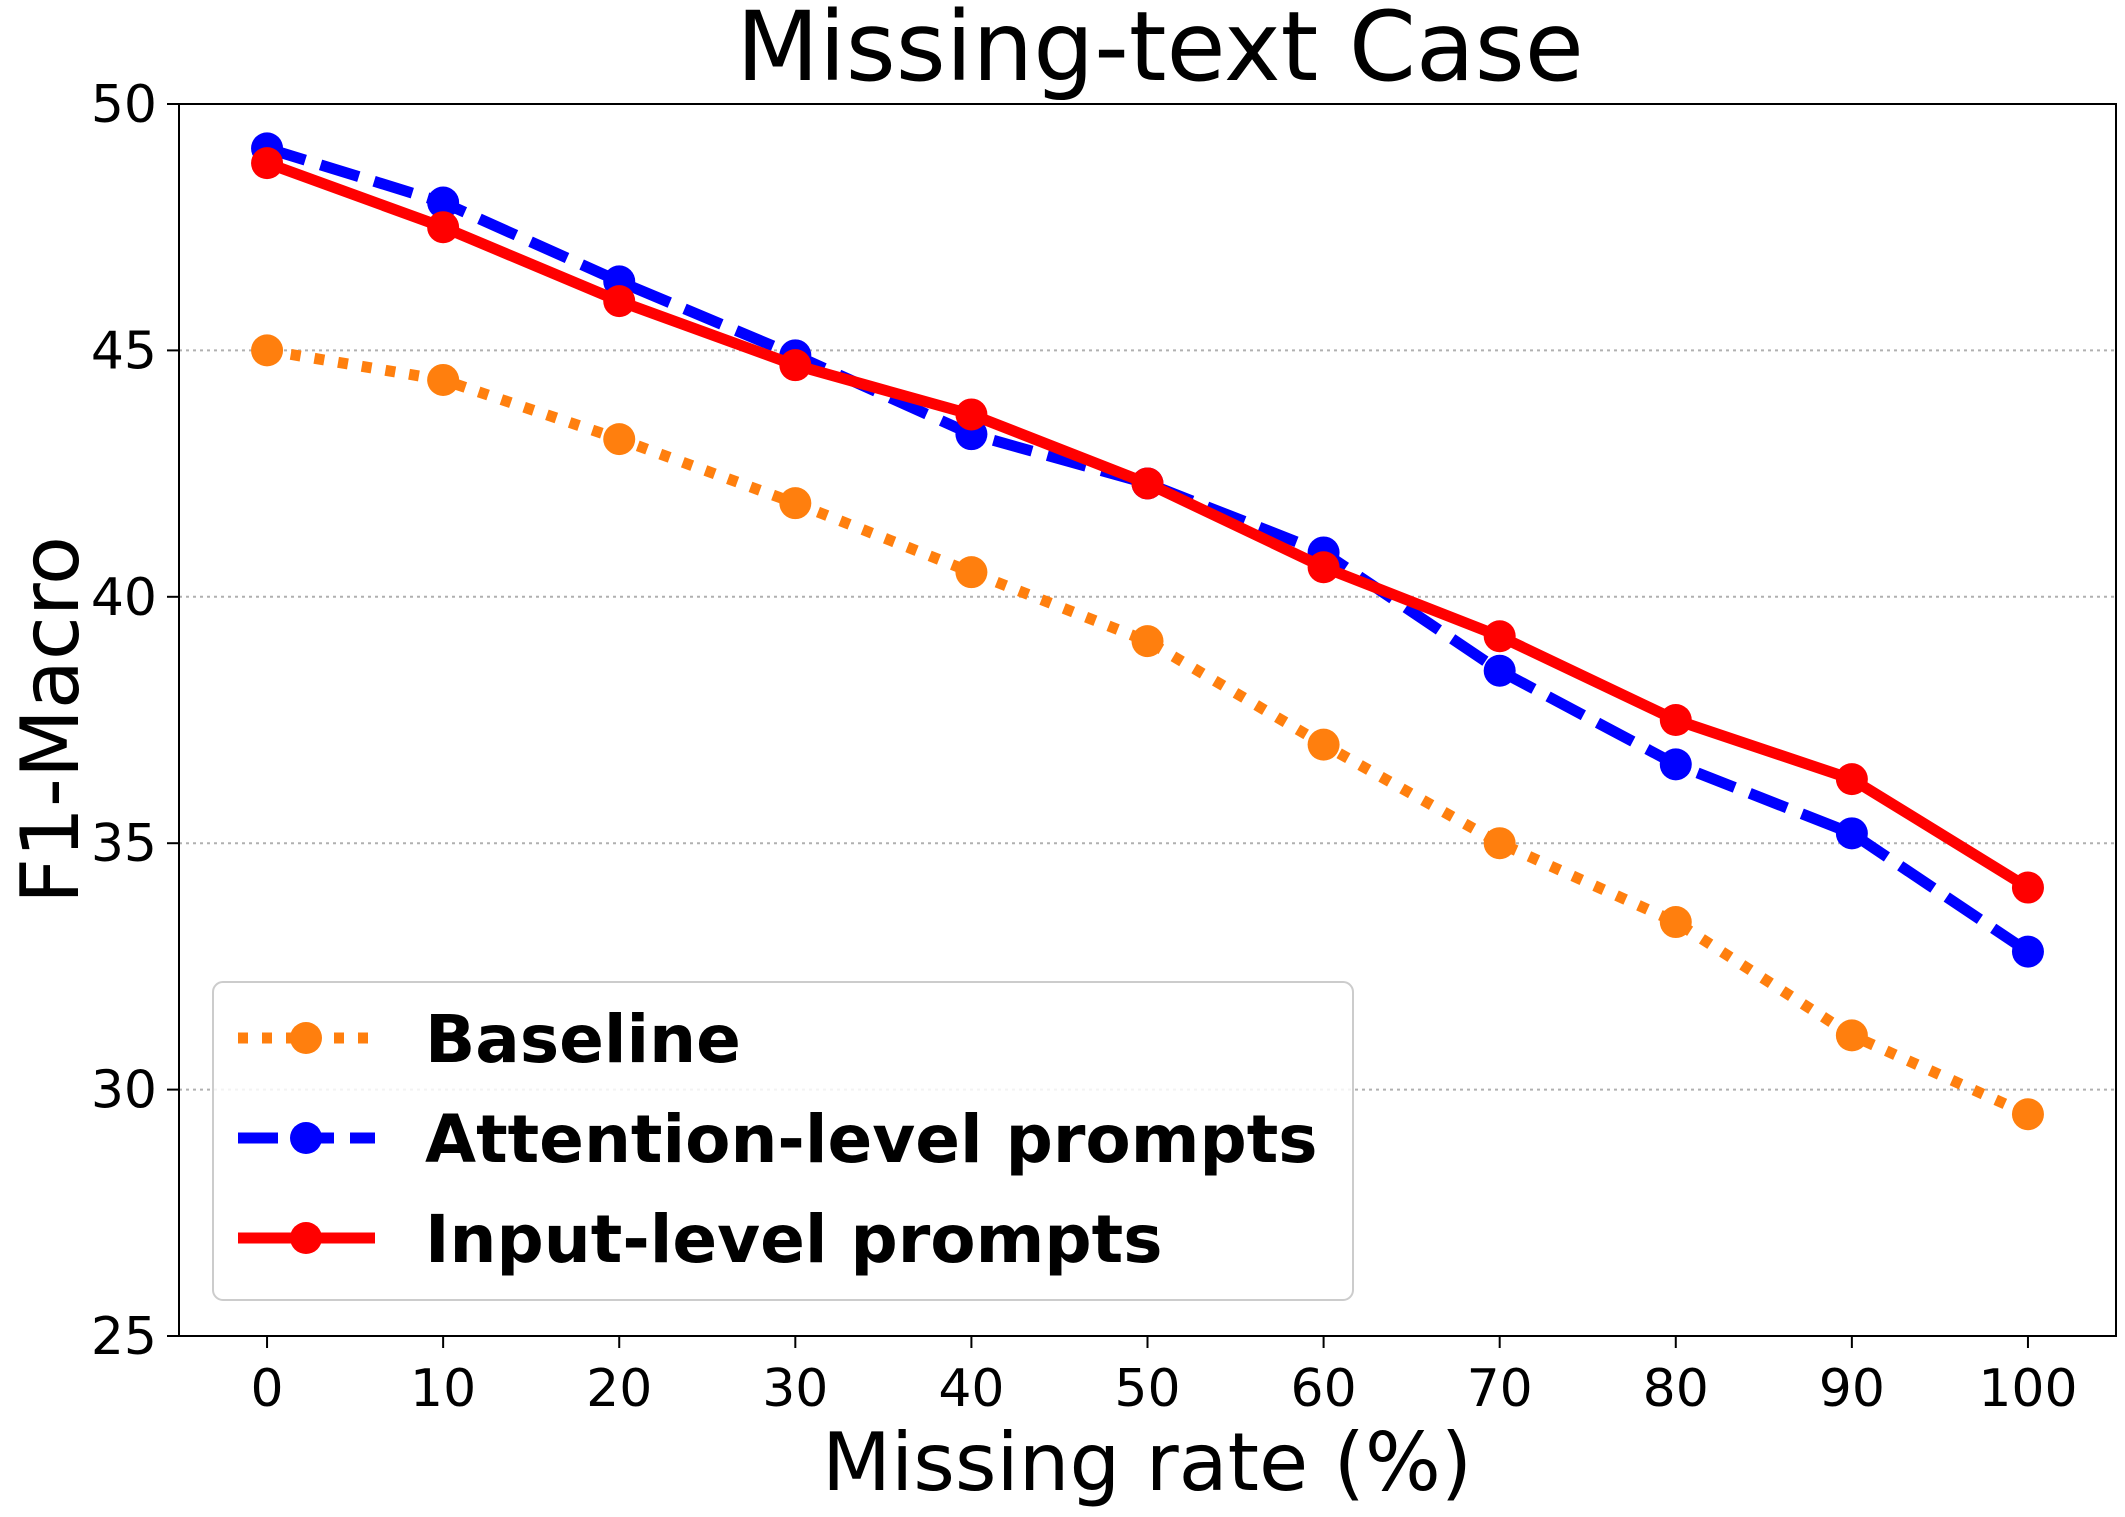  What do you see at coordinates (795, 1389) in the screenshot?
I see `x-tick-label: 30` at bounding box center [795, 1389].